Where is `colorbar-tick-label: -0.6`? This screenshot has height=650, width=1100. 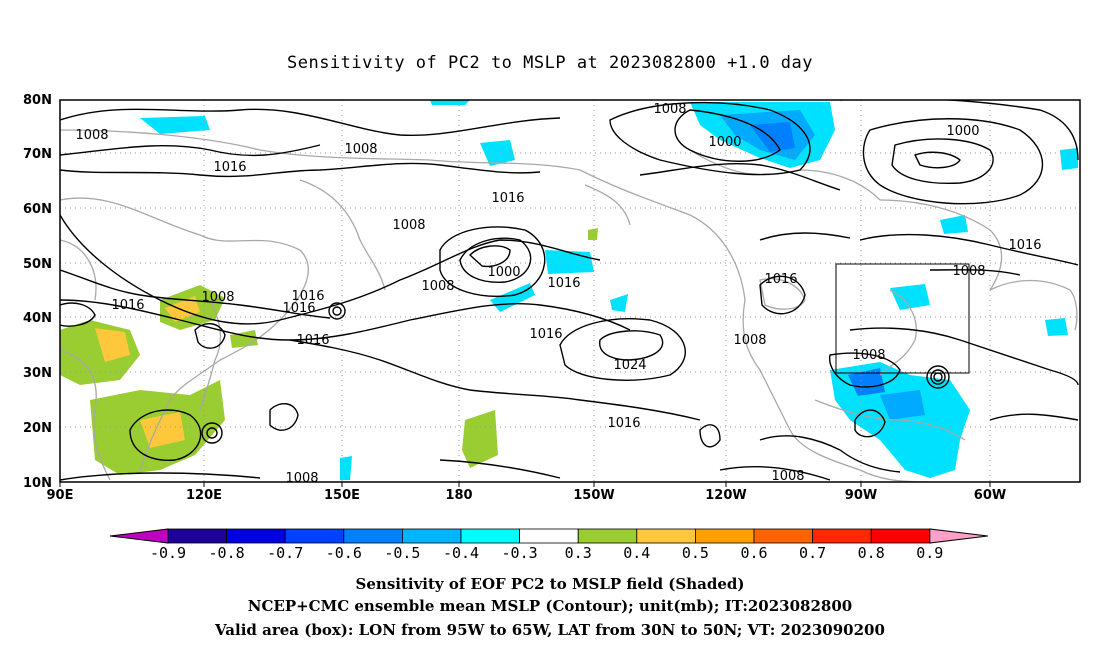
colorbar-tick-label: -0.6 is located at coordinates (344, 553).